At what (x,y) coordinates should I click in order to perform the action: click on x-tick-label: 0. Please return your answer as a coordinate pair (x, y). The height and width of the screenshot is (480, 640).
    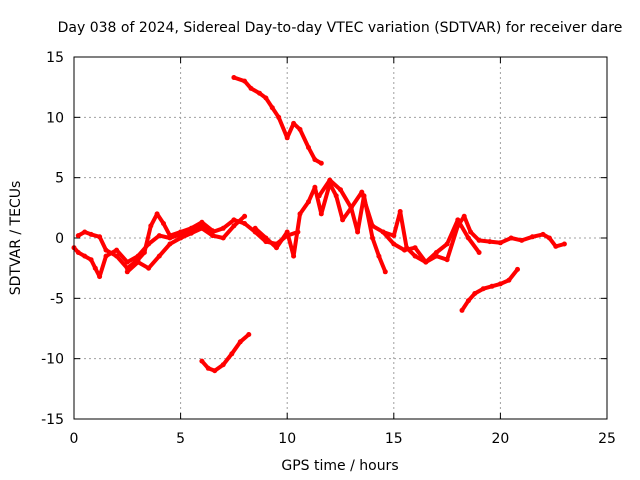
    Looking at the image, I should click on (74, 439).